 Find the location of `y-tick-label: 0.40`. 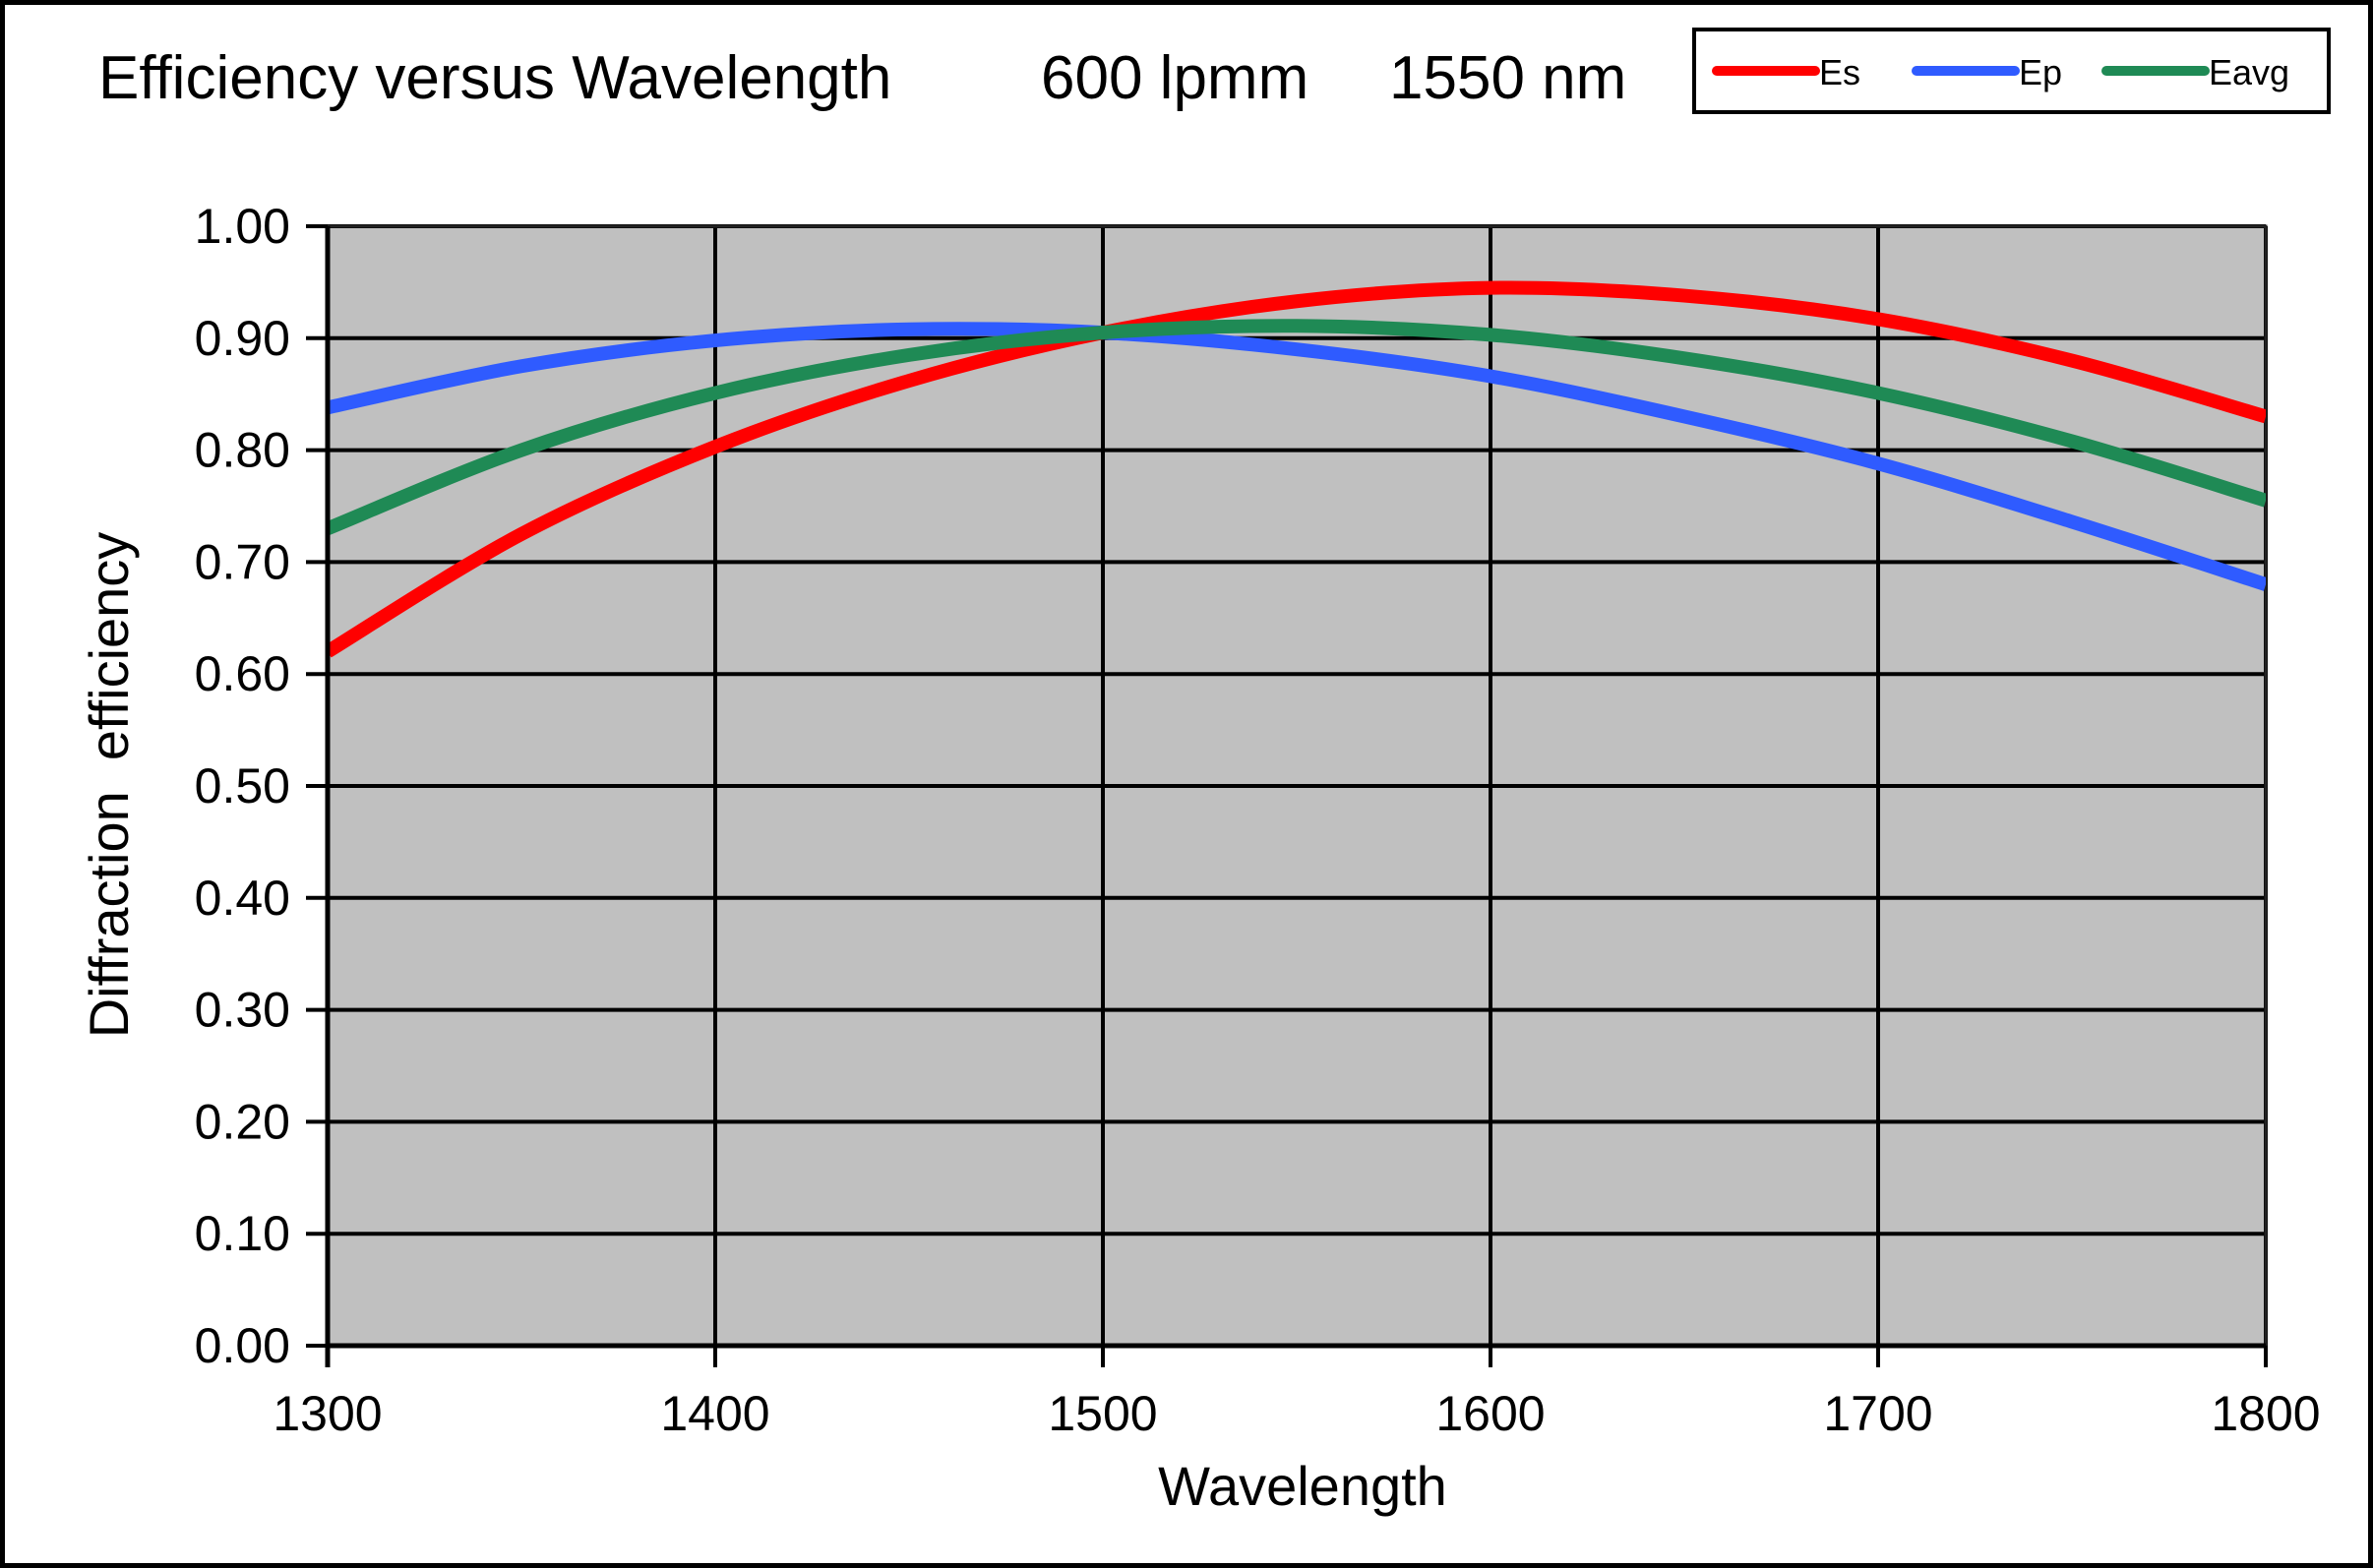

y-tick-label: 0.40 is located at coordinates (243, 899).